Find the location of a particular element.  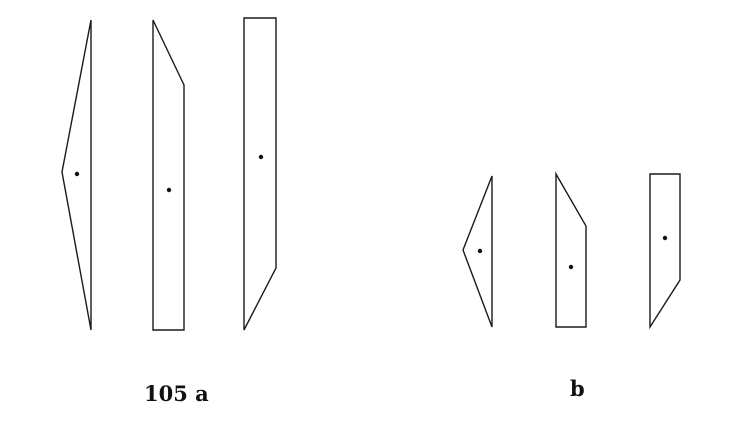

triangle-shape-a is located at coordinates (76, 175).